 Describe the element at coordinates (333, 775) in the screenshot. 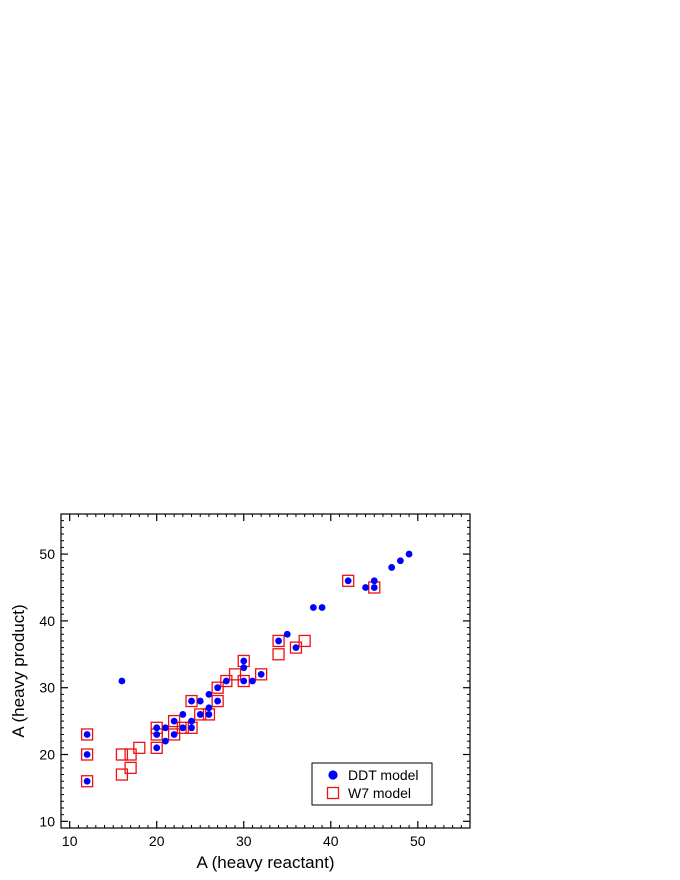

I see `legend-marker-ddt` at that location.